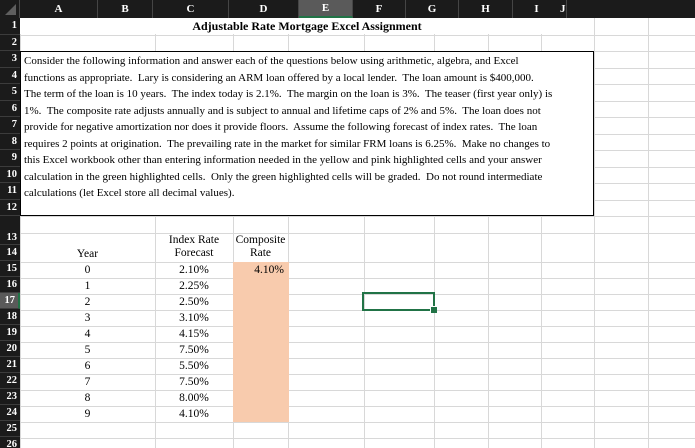 The height and width of the screenshot is (448, 695). Describe the element at coordinates (154, 398) in the screenshot. I see `table-row: 8 8.00%` at that location.